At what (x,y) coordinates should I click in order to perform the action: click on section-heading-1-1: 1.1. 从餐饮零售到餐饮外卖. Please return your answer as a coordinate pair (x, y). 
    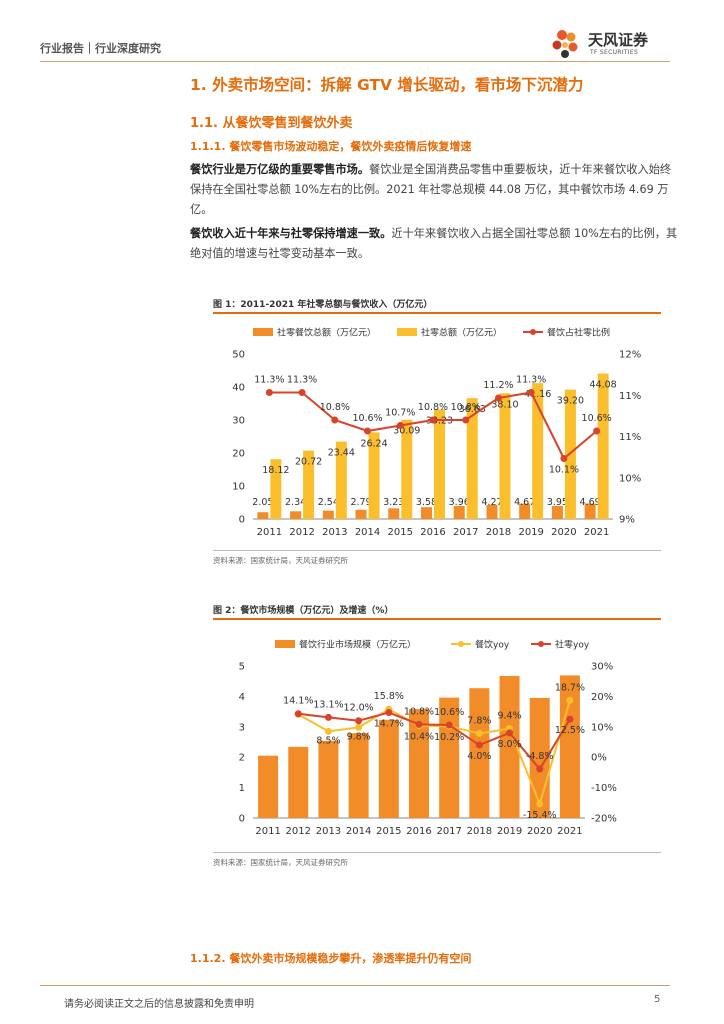
    Looking at the image, I should click on (271, 123).